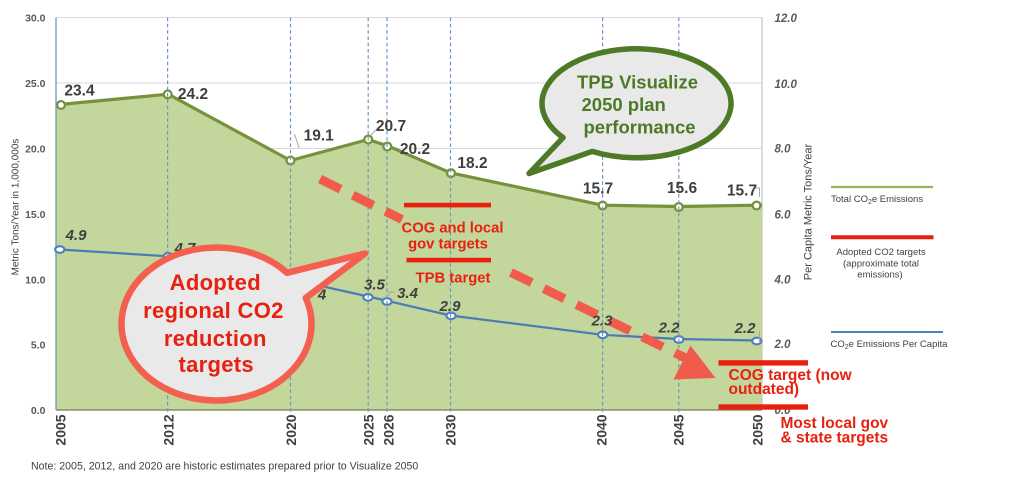  What do you see at coordinates (193, 94) in the screenshot?
I see `svg-text: 24.2` at bounding box center [193, 94].